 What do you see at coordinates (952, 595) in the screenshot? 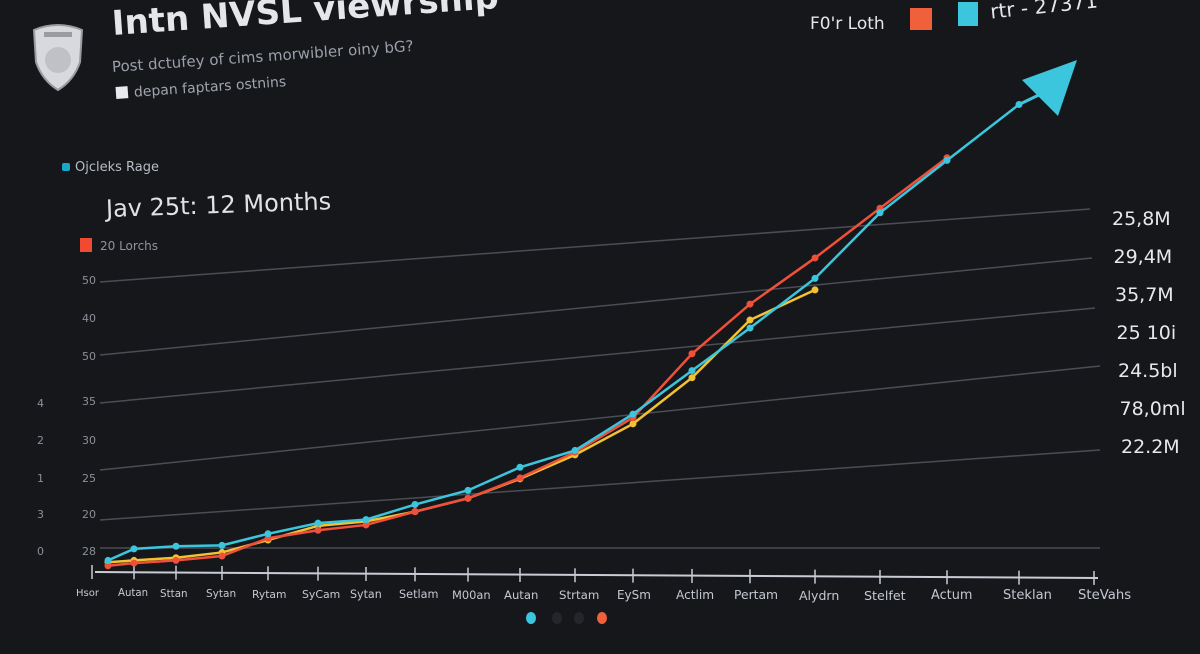
I see `x-tick-label: Actum` at bounding box center [952, 595].